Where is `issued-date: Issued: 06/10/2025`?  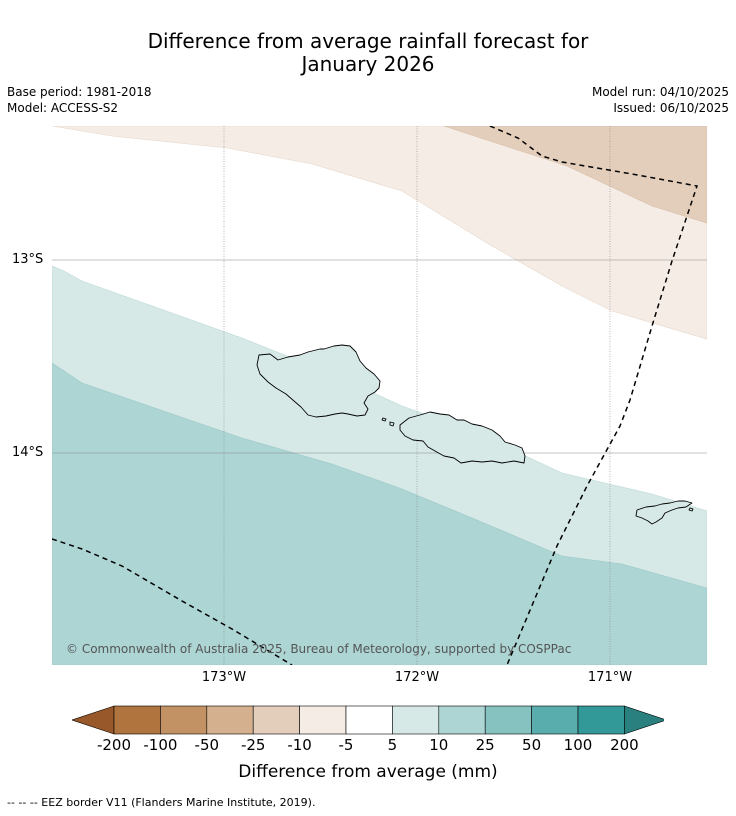
issued-date: Issued: 06/10/2025 is located at coordinates (671, 108).